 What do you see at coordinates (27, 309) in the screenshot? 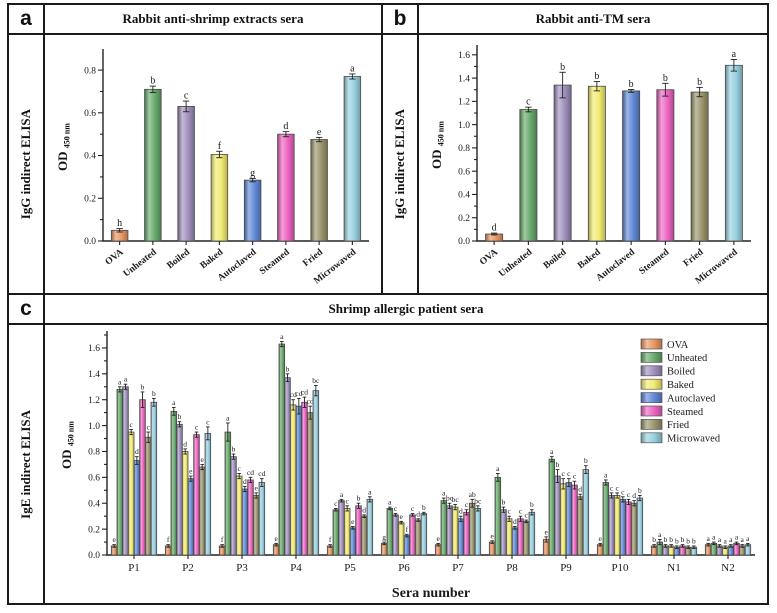
I see `panel-c-letter: c` at bounding box center [27, 309].